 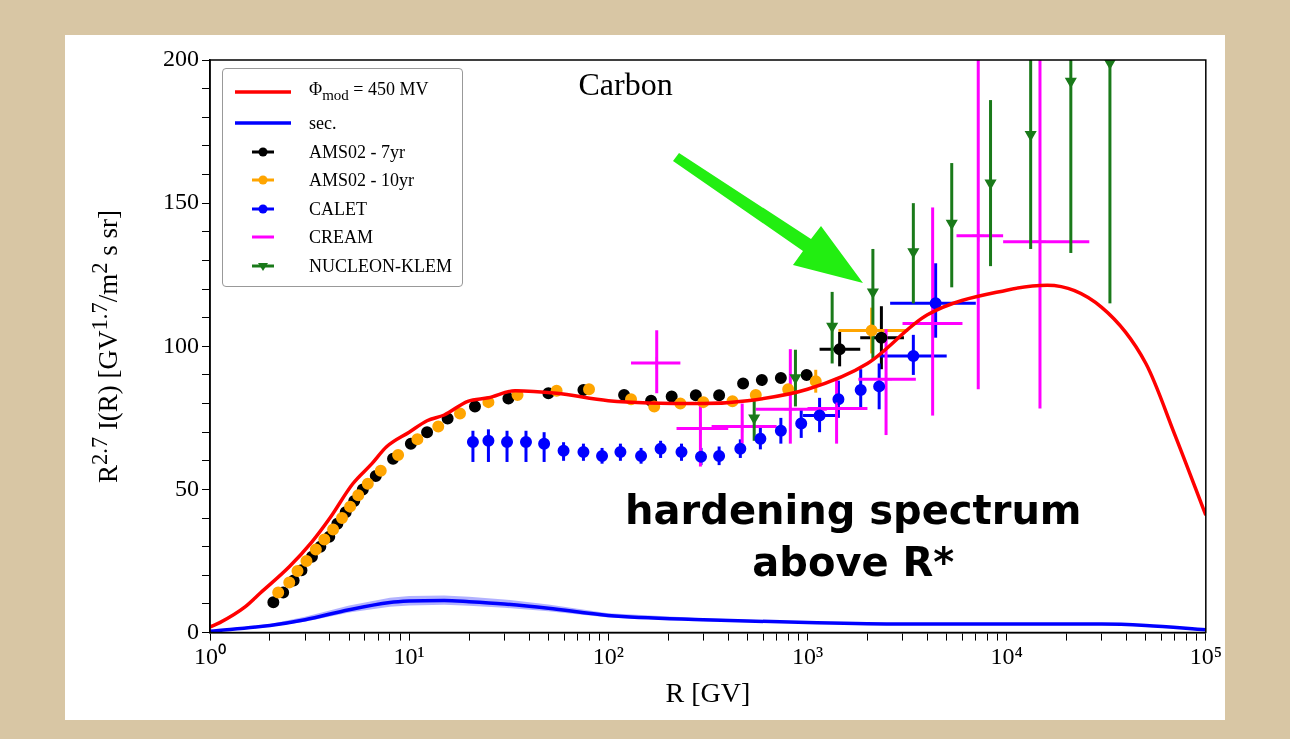 I want to click on legend-label: CALET, so click(x=338, y=209).